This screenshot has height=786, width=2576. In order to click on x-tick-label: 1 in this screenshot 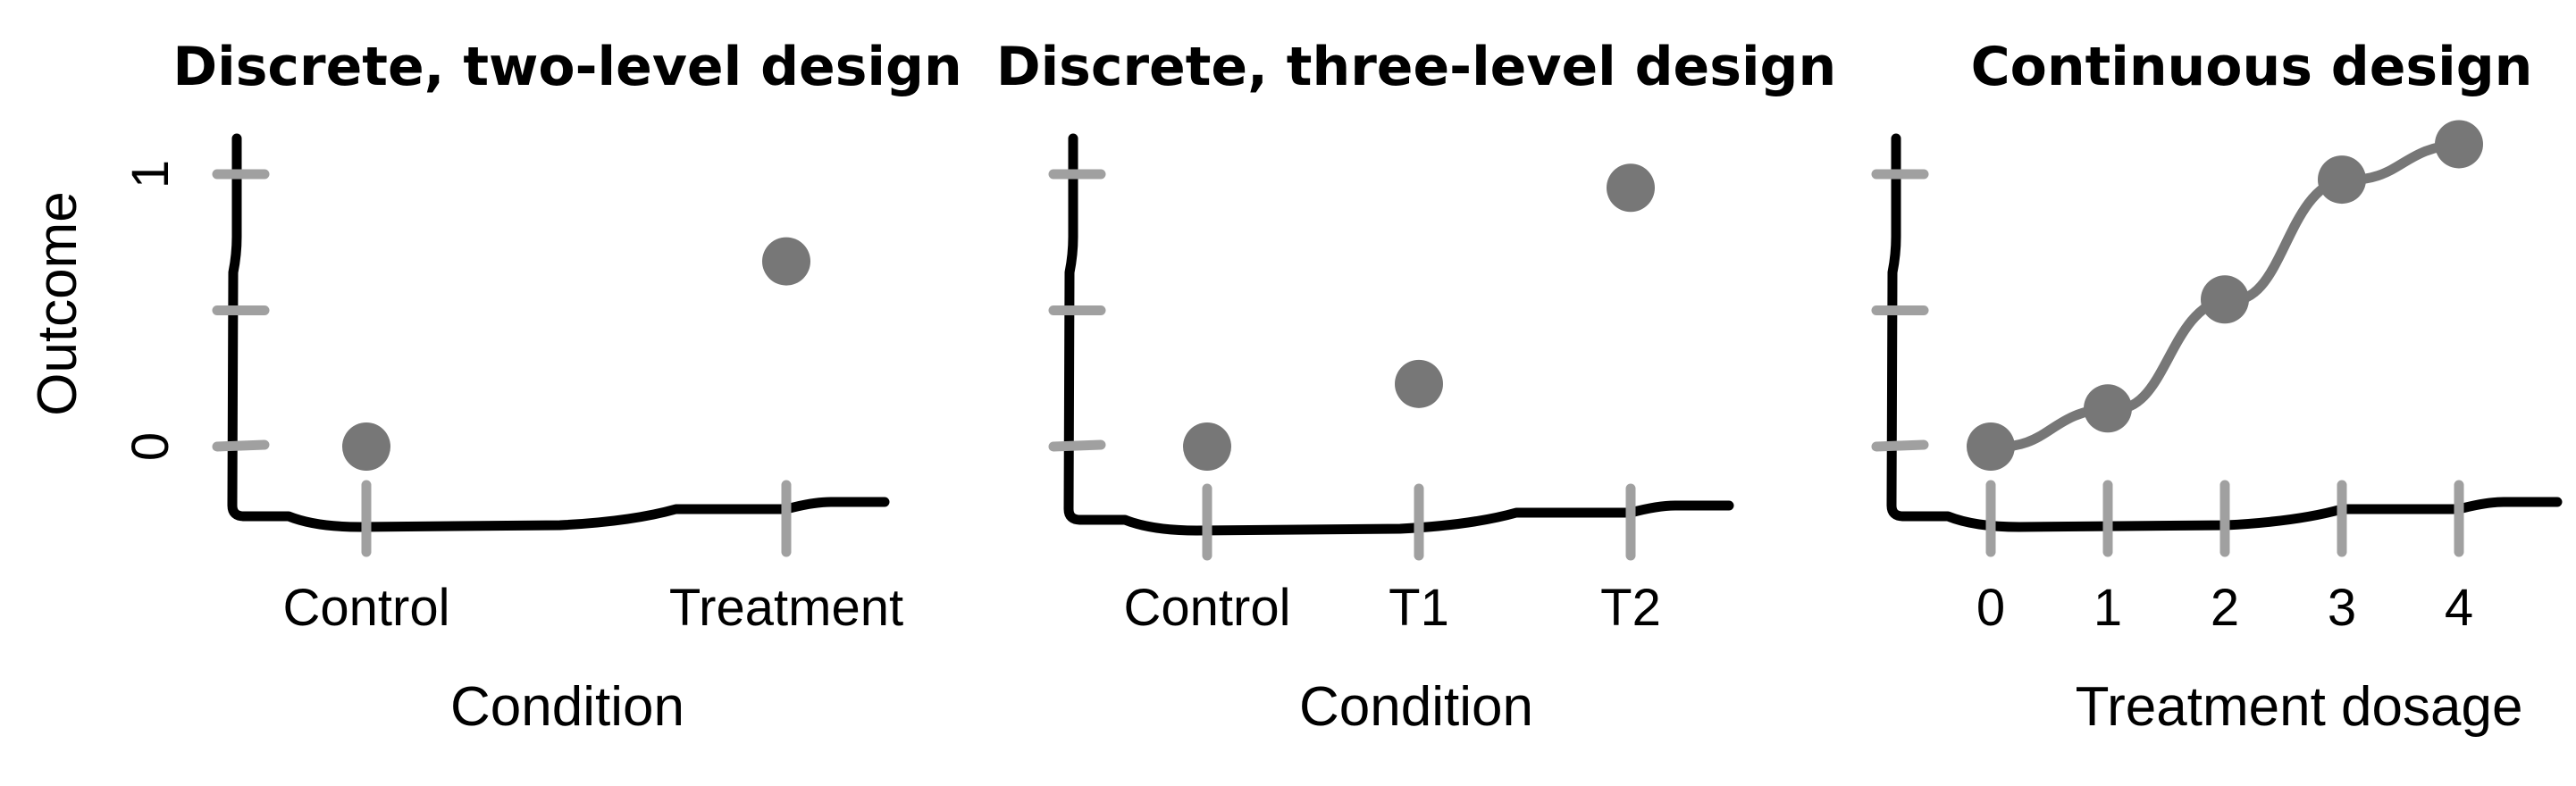, I will do `click(2108, 608)`.